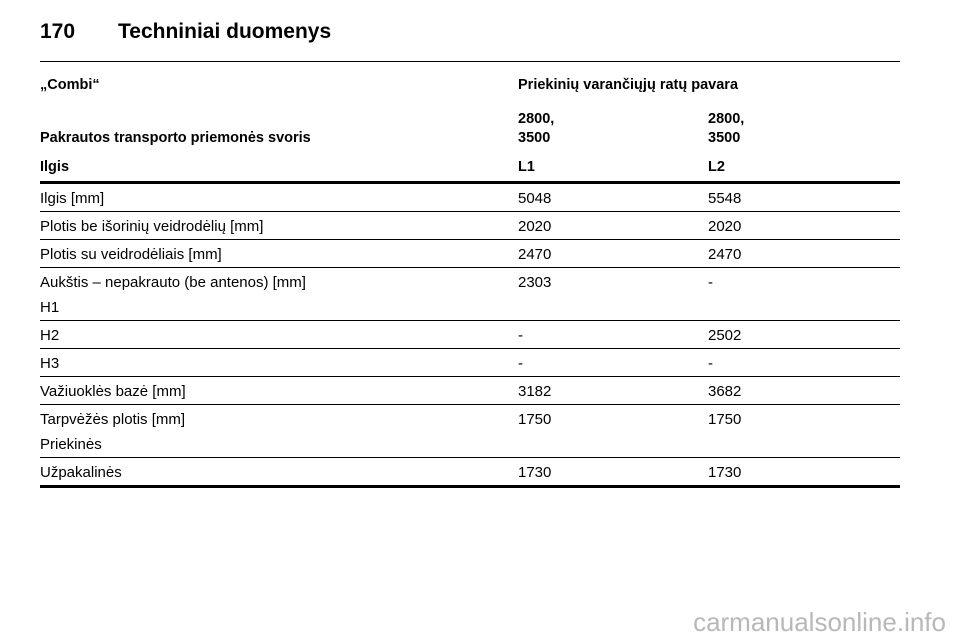  What do you see at coordinates (470, 61) in the screenshot?
I see `header-rule` at bounding box center [470, 61].